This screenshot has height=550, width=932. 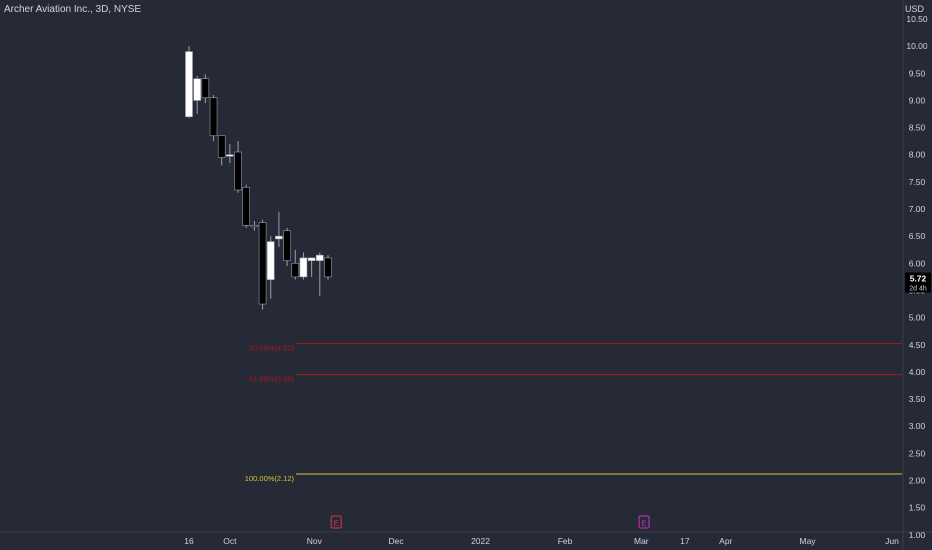 I want to click on y-tick-label: 9.50, so click(x=917, y=73).